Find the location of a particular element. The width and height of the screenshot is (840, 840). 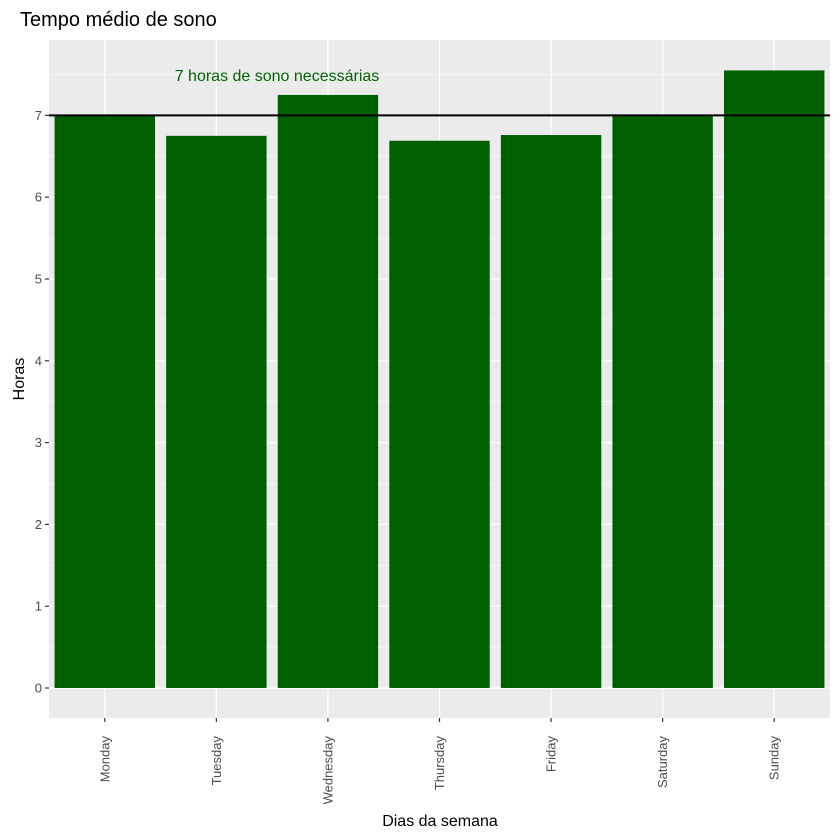

y-tick-label: 4 is located at coordinates (38, 360).